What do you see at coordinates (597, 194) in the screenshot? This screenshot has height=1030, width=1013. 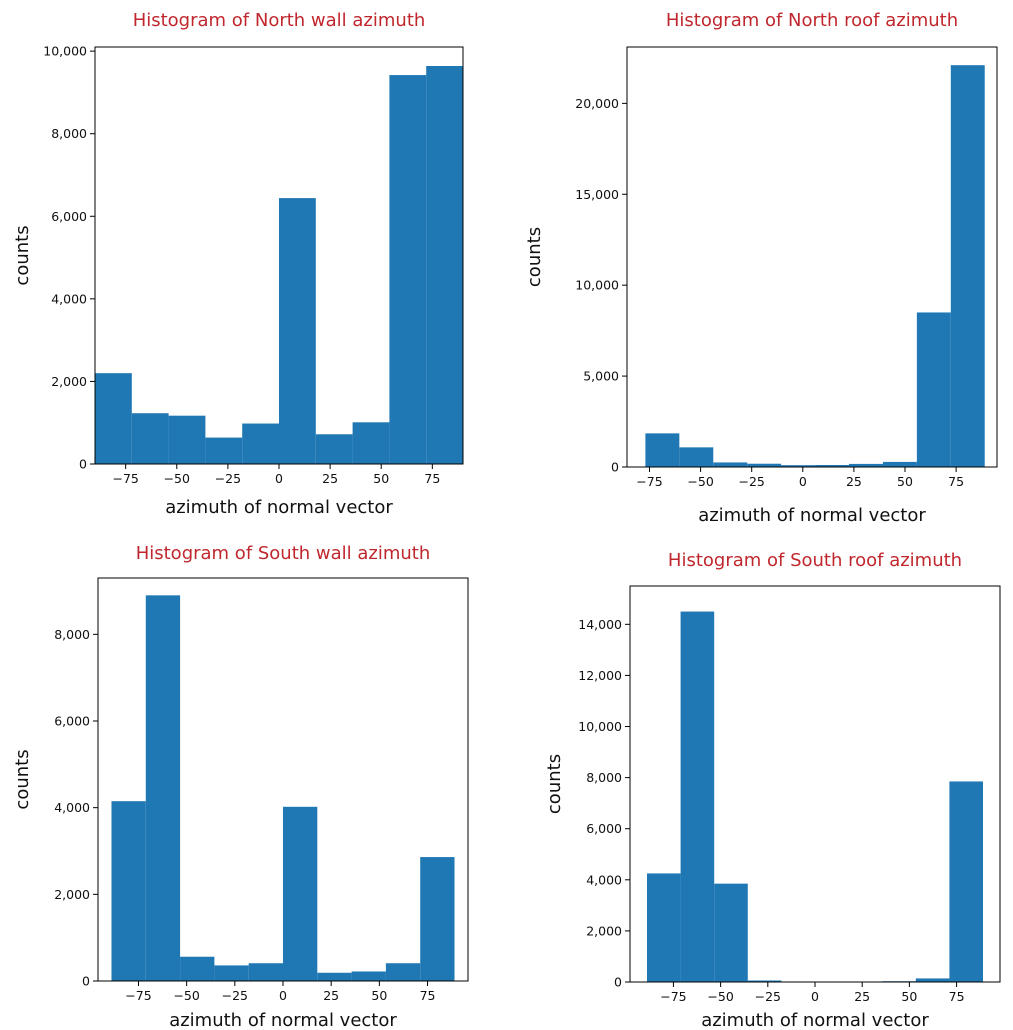 I see `y-tick-label: 15,000` at bounding box center [597, 194].